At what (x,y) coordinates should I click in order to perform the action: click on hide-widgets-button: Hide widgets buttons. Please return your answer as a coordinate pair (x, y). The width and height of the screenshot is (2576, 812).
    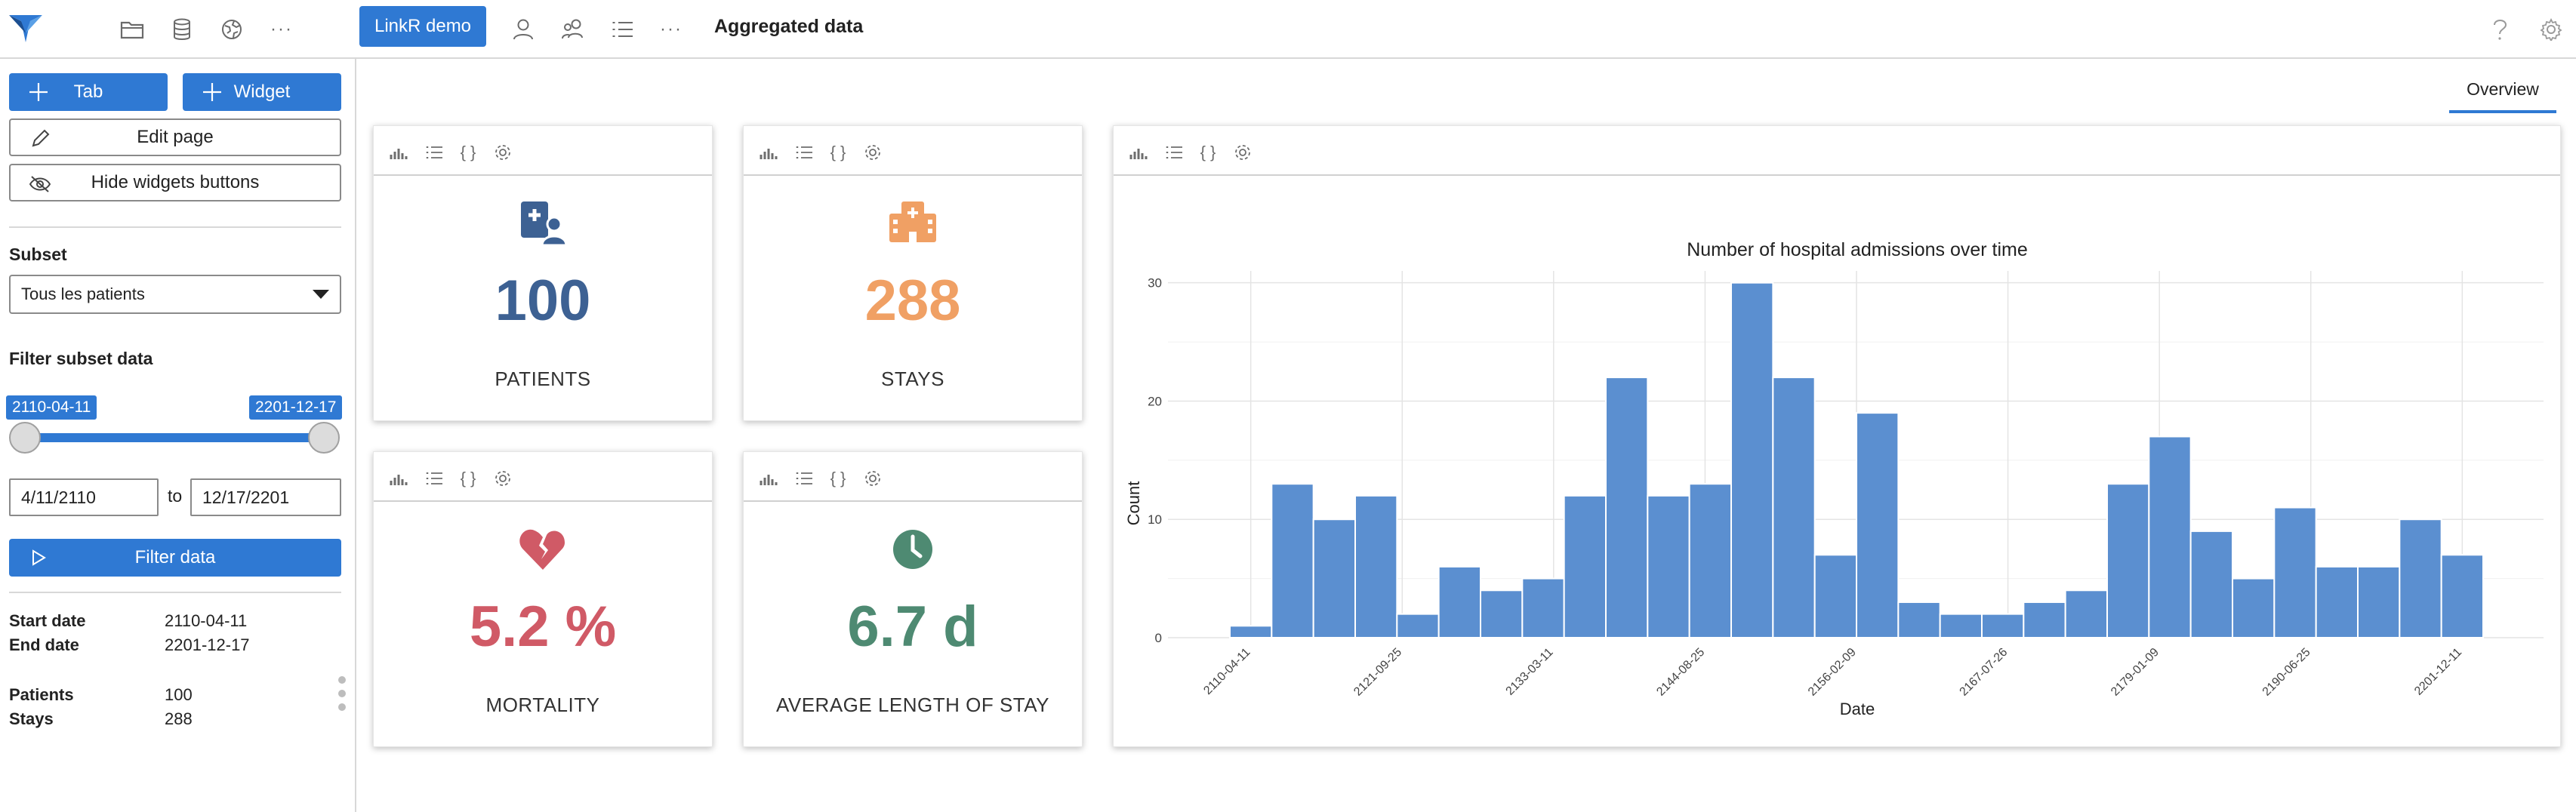
    Looking at the image, I should click on (175, 182).